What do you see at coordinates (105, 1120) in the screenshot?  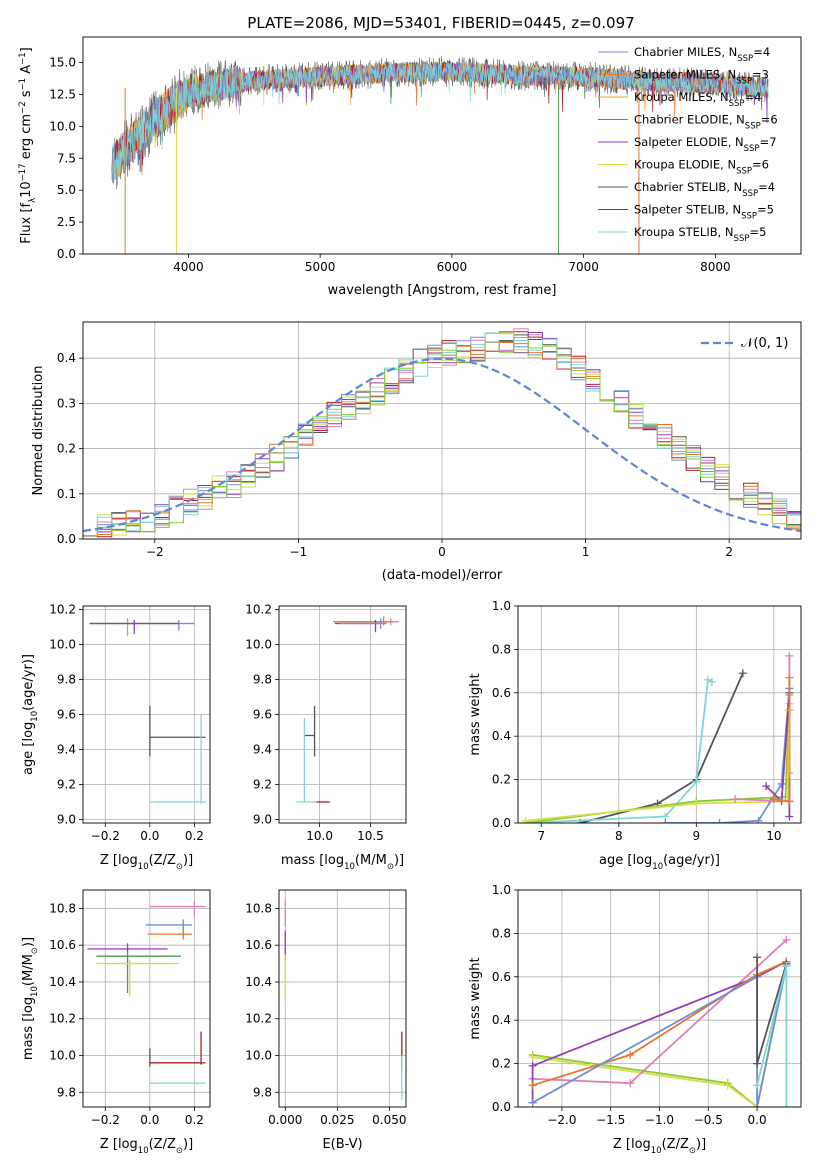 I see `x-tick-label: −0.2` at bounding box center [105, 1120].